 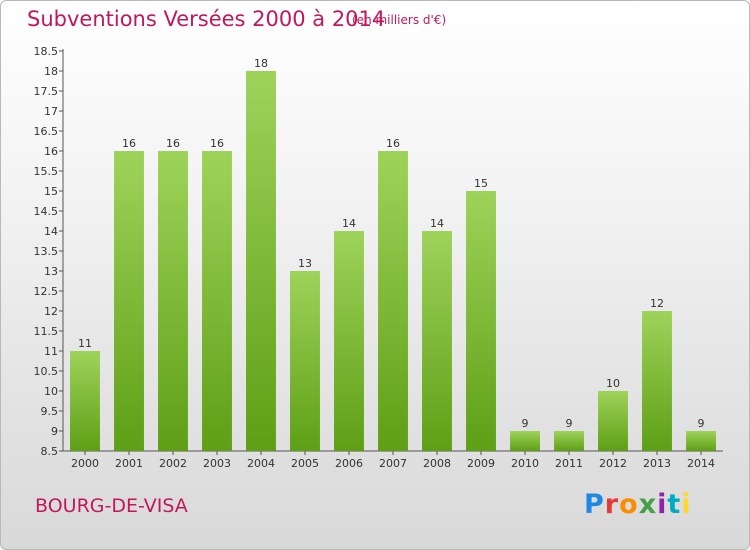 I want to click on x-tick-label: 2011, so click(x=569, y=463).